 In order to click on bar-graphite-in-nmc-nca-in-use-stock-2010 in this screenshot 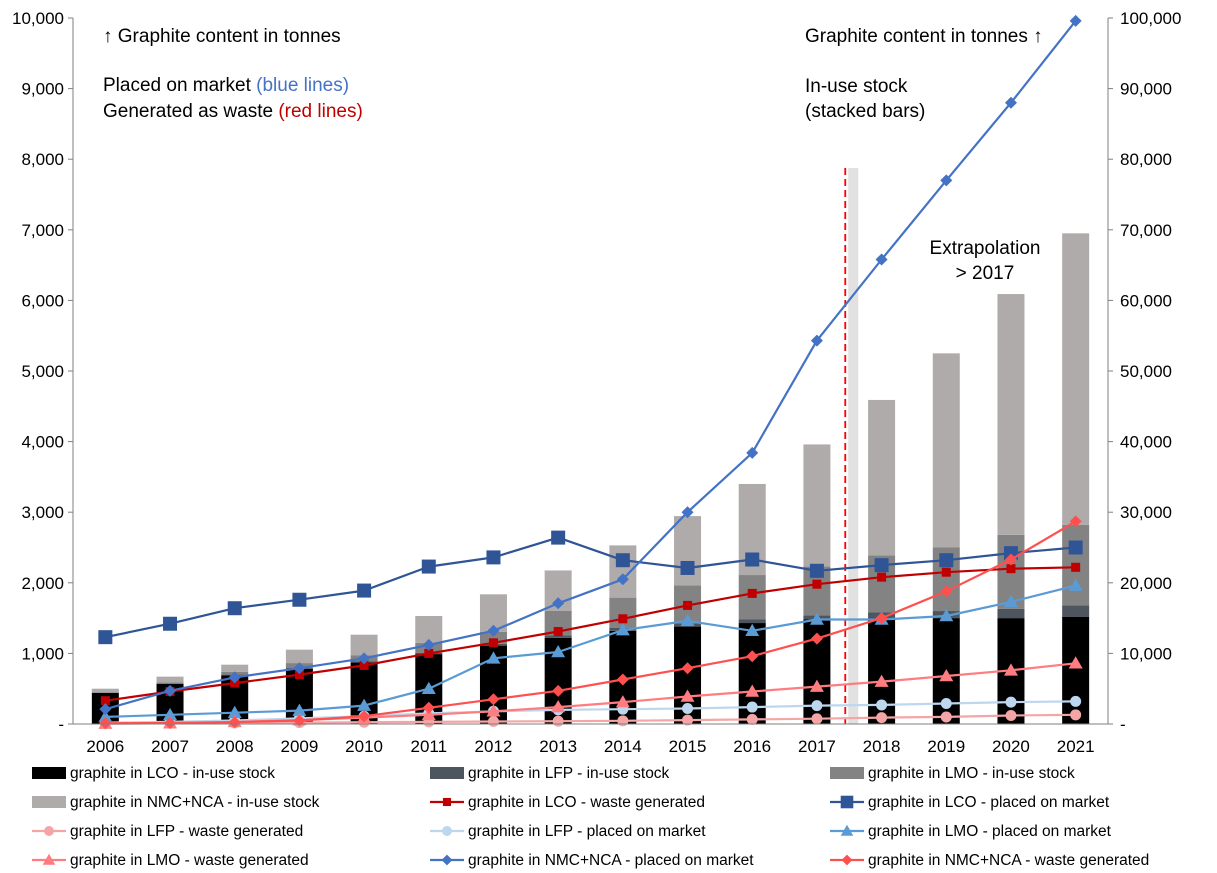, I will do `click(364, 645)`.